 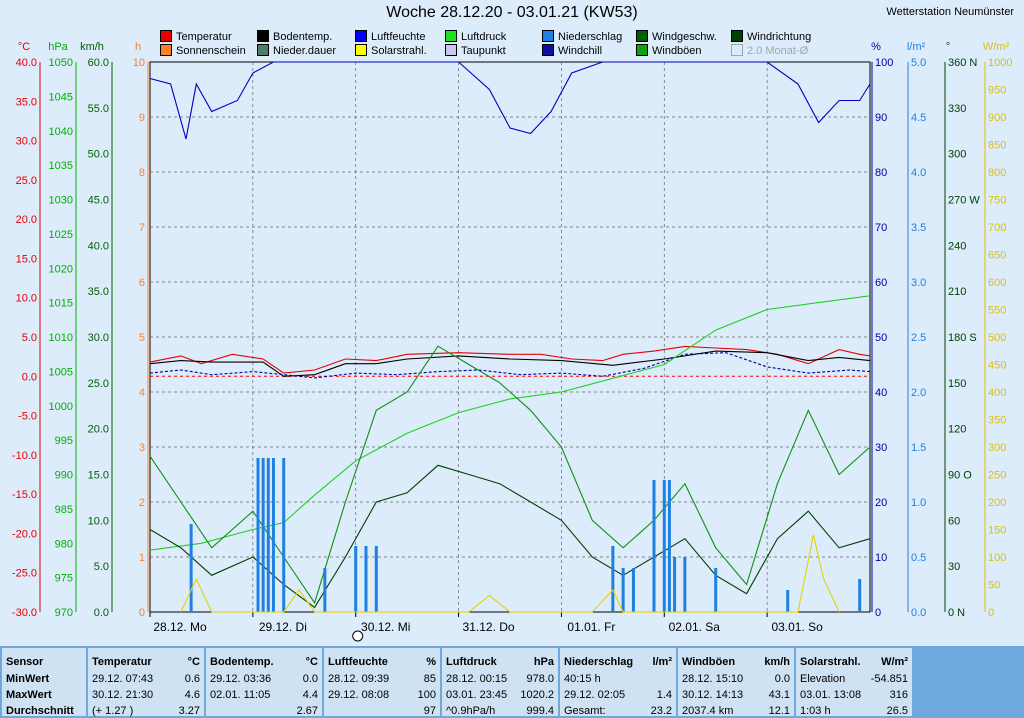 I want to click on legend-label: Windböen, so click(x=677, y=51).